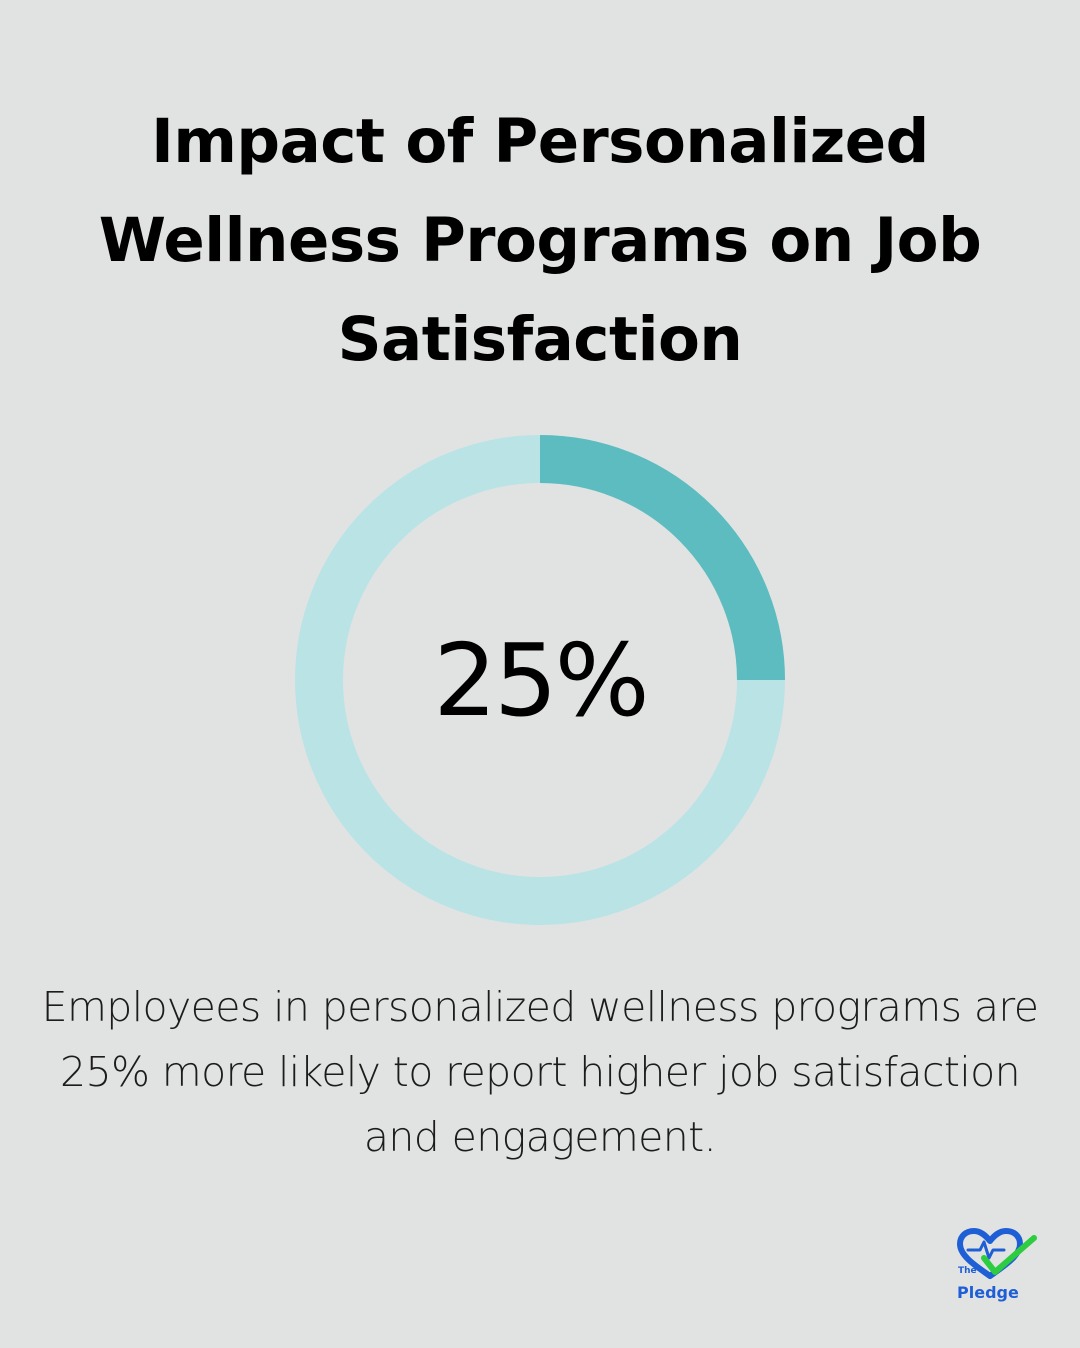 The width and height of the screenshot is (1080, 1348). Describe the element at coordinates (662, 558) in the screenshot. I see `donut-slice-highlight` at that location.